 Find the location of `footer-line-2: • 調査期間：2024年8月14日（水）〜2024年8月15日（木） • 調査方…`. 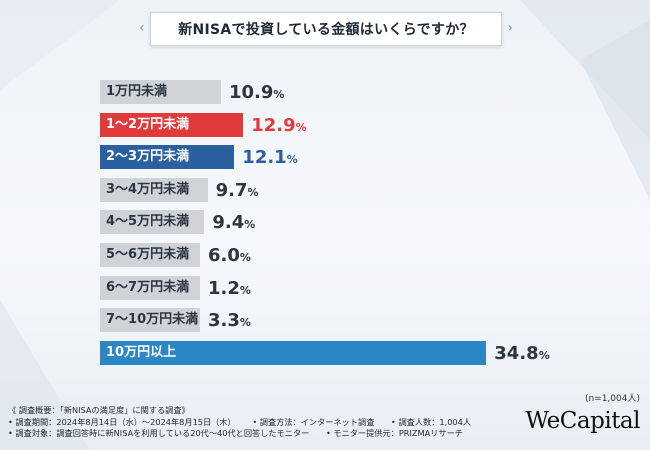

footer-line-2: • 調査期間：2024年8月14日（水）〜2024年8月15日（木） • 調査方… is located at coordinates (288, 423).